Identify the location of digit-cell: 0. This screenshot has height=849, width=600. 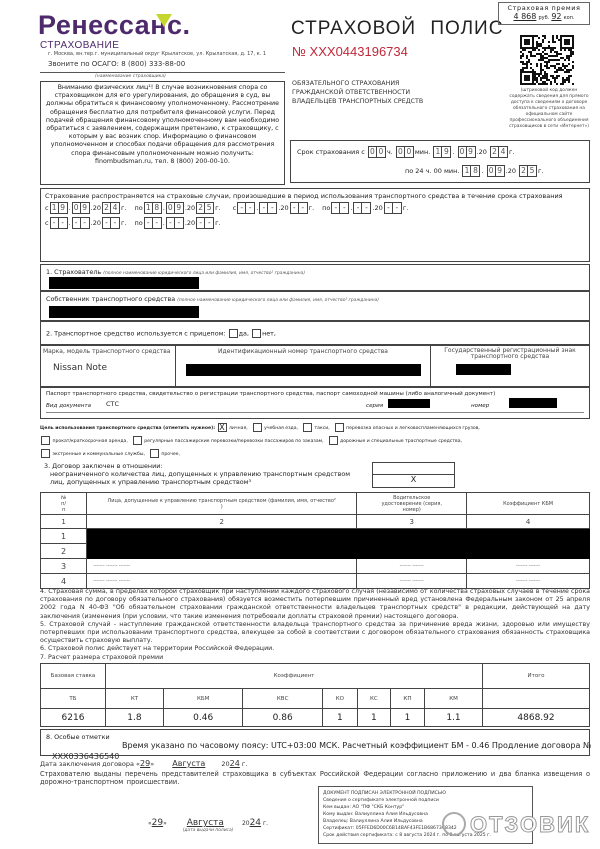
(401, 152).